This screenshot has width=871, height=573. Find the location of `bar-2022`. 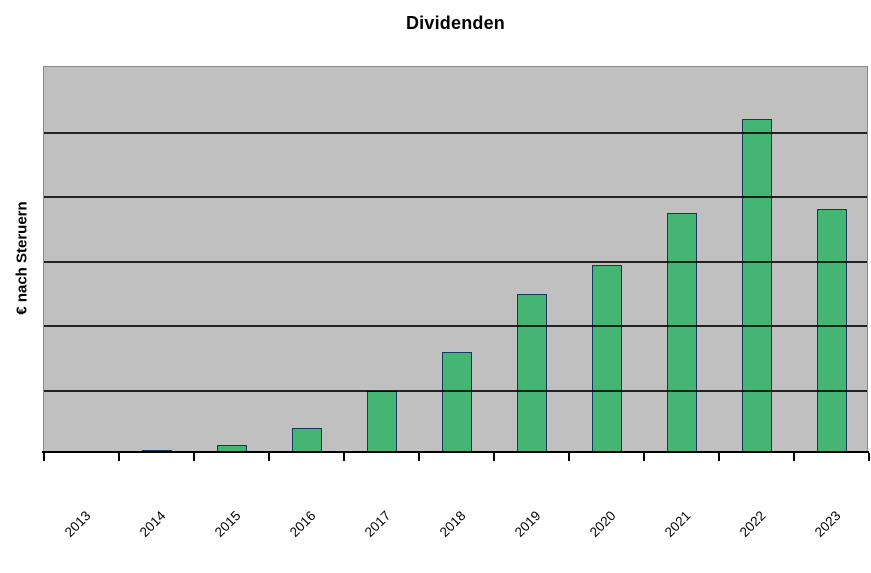

bar-2022 is located at coordinates (756, 285).